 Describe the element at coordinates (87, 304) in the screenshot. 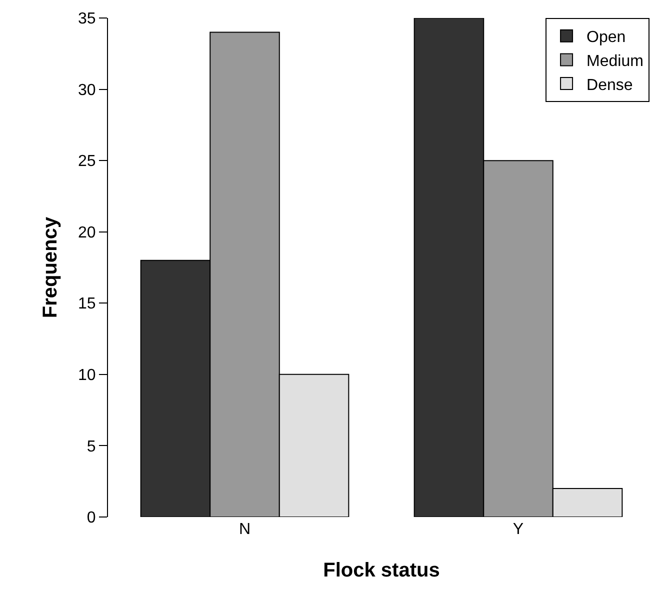

I see `y-tick-label: 15` at that location.